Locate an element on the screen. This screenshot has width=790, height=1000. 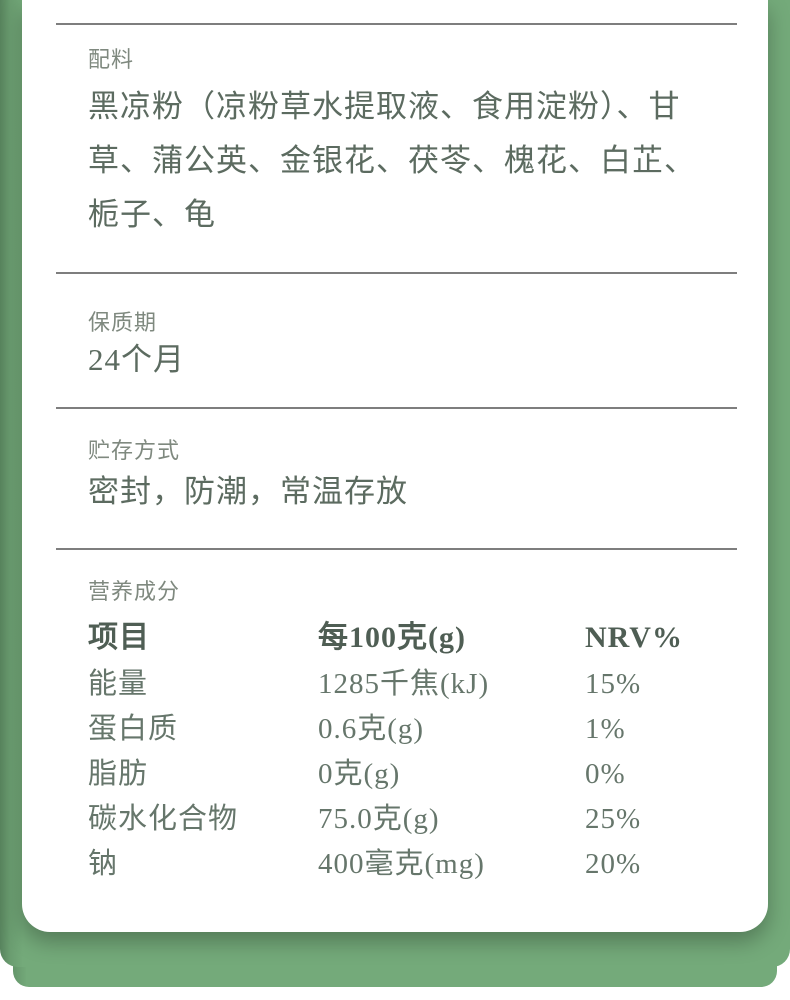
nutrient-name: 蛋白质 is located at coordinates (133, 729).